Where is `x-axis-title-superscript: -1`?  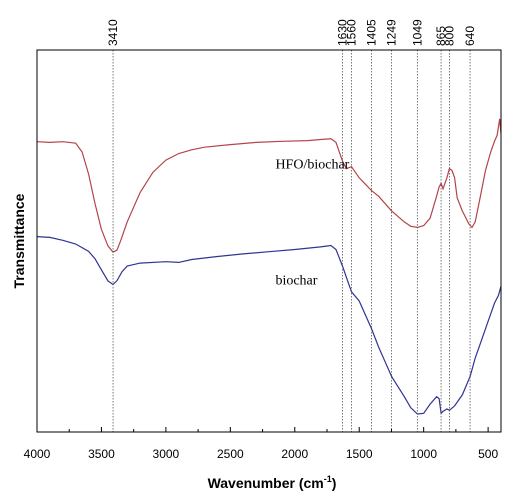 x-axis-title-superscript: -1 is located at coordinates (328, 479).